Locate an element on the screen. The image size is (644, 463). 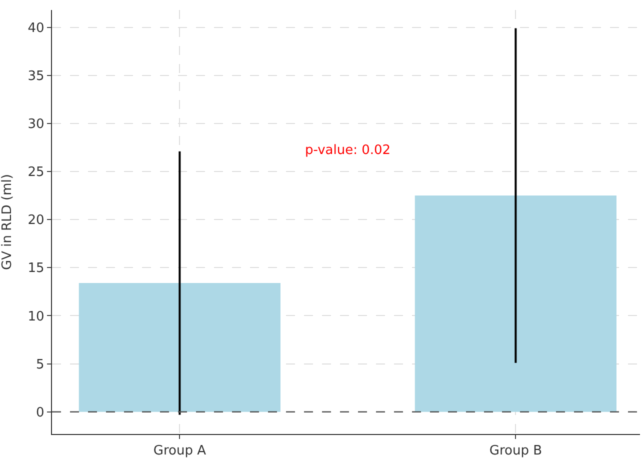
x-tick-label: Group A is located at coordinates (179, 451).